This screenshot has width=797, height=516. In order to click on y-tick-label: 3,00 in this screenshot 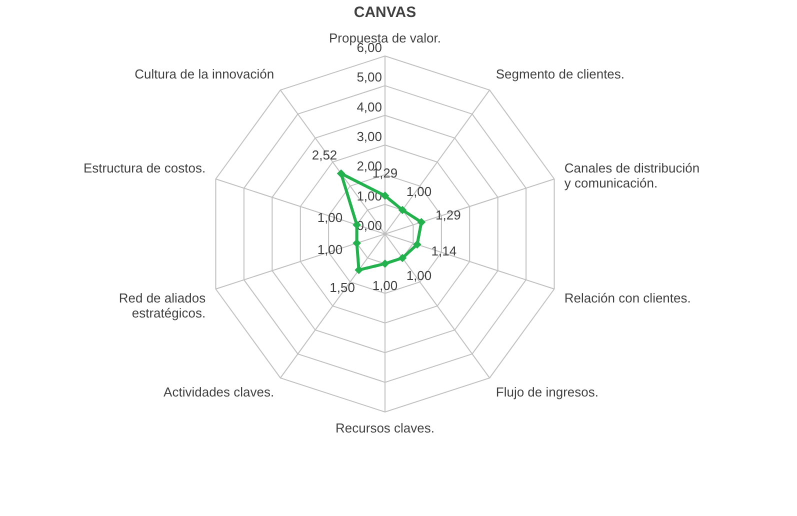, I will do `click(369, 136)`.